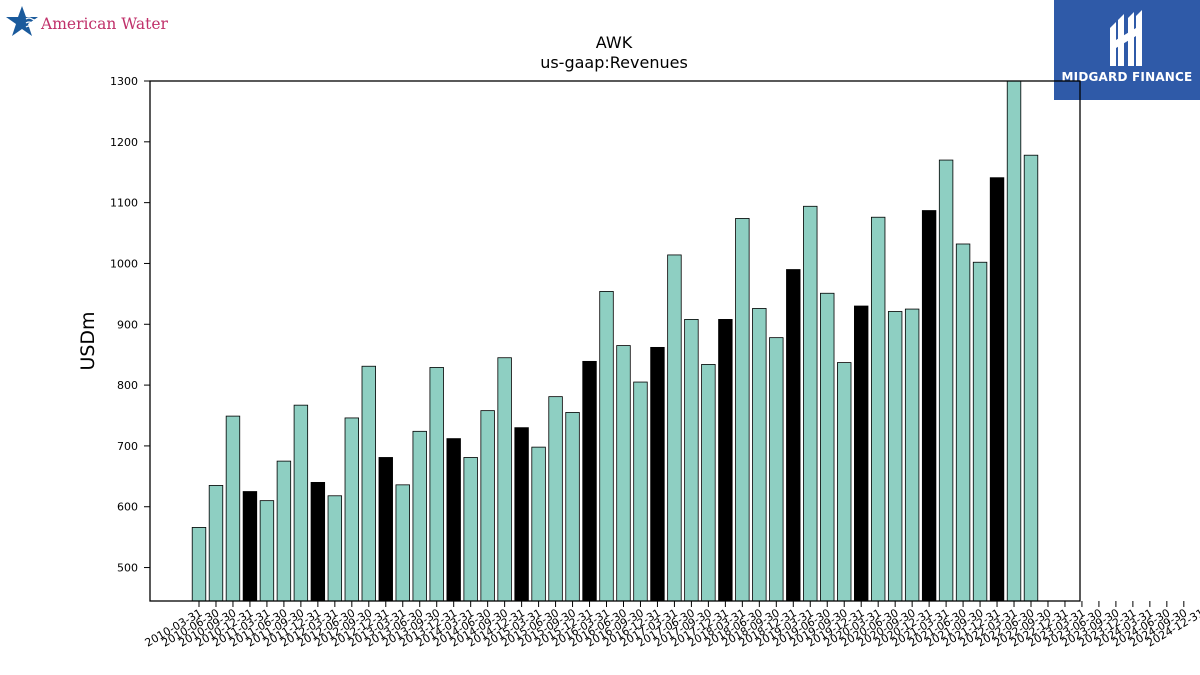 This screenshot has width=1200, height=675. What do you see at coordinates (124, 263) in the screenshot?
I see `y-tick-label: 1000` at bounding box center [124, 263].